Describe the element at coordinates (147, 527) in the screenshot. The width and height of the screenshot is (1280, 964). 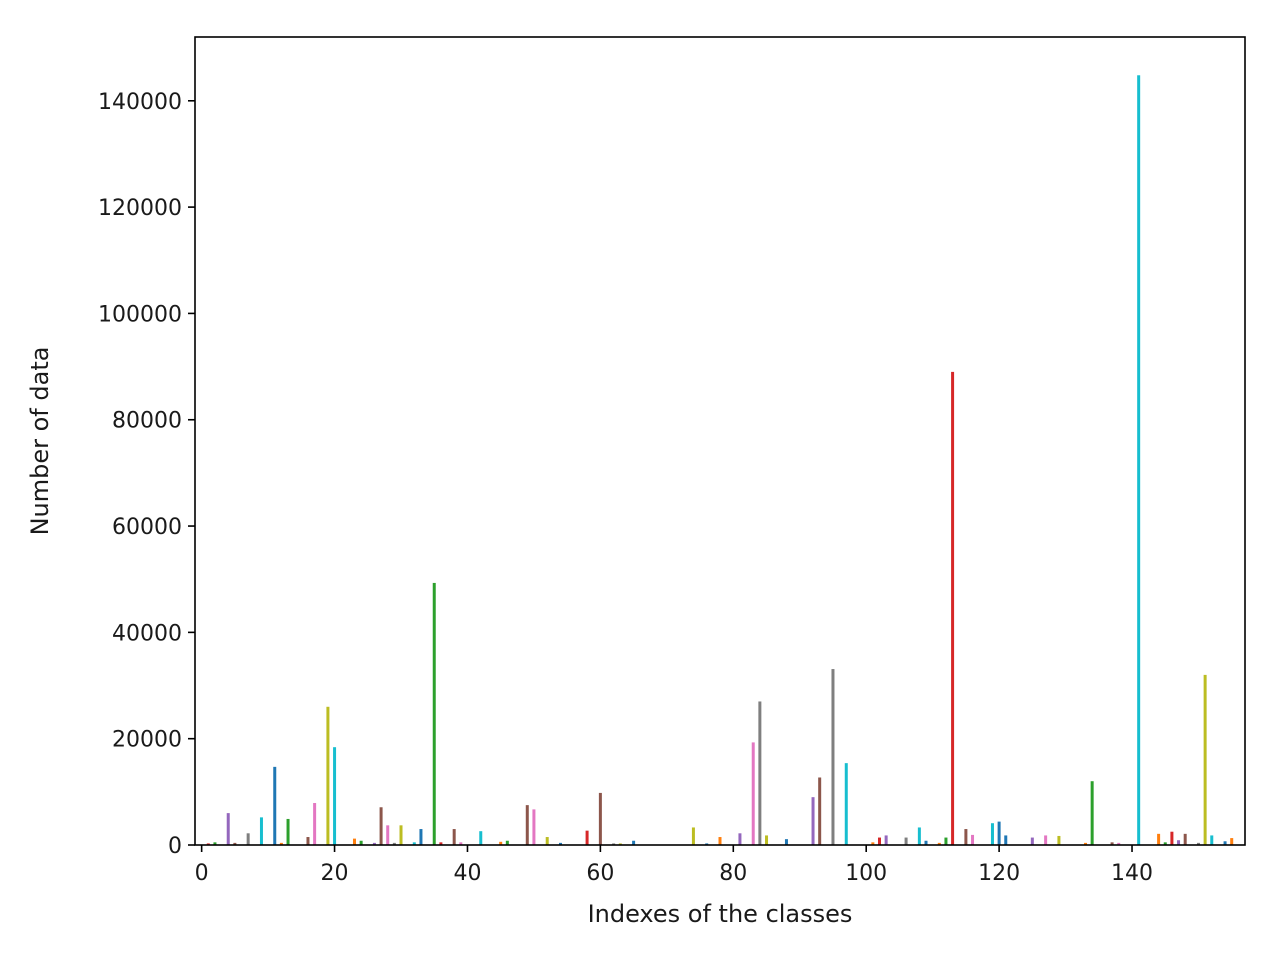
I see `y-tick-label: 60000` at that location.